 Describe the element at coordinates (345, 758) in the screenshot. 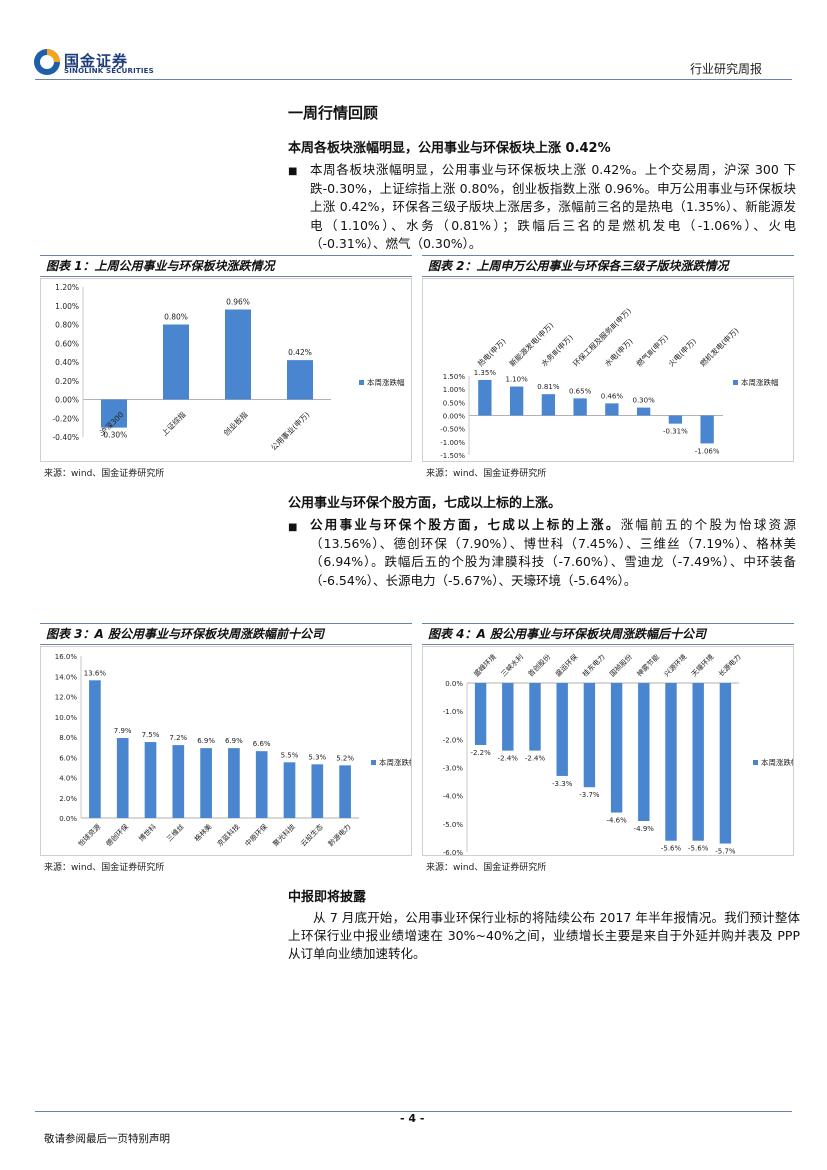

I see `data-label: 5.2%` at that location.